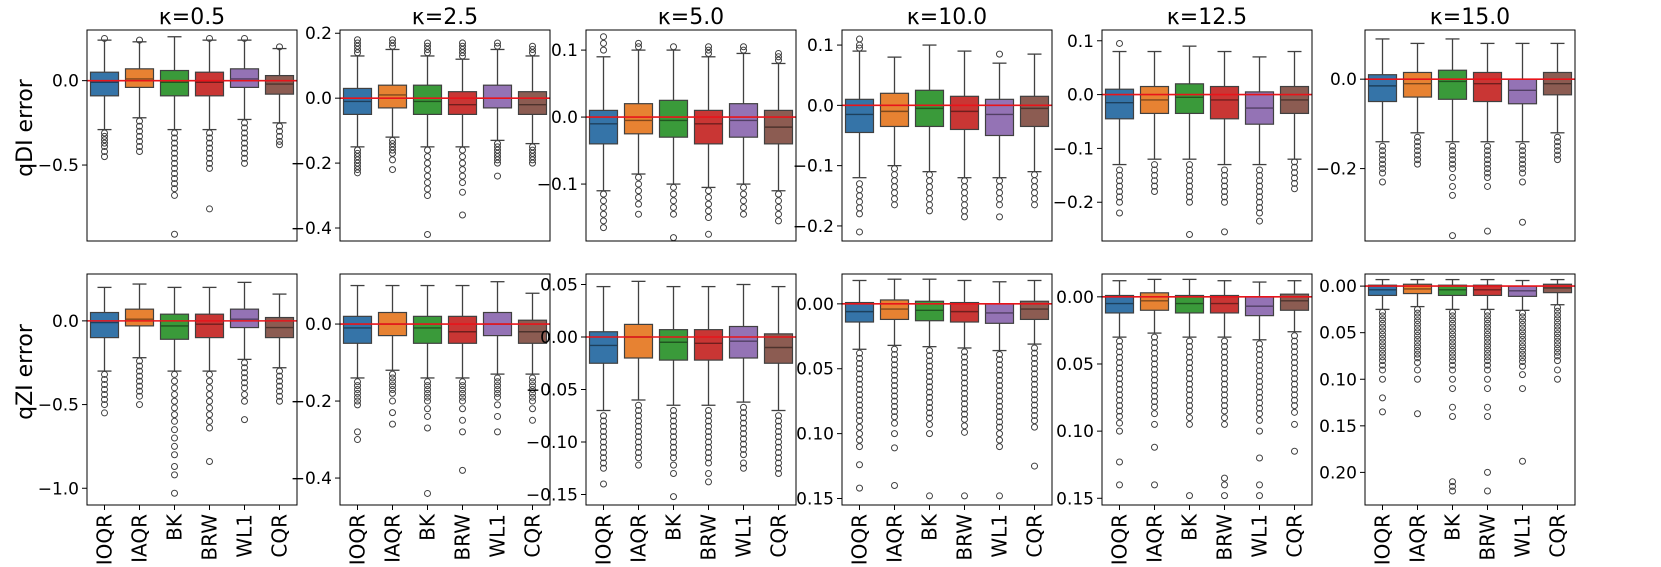  Describe the element at coordinates (603, 386) in the screenshot. I see `box-IOQR` at that location.